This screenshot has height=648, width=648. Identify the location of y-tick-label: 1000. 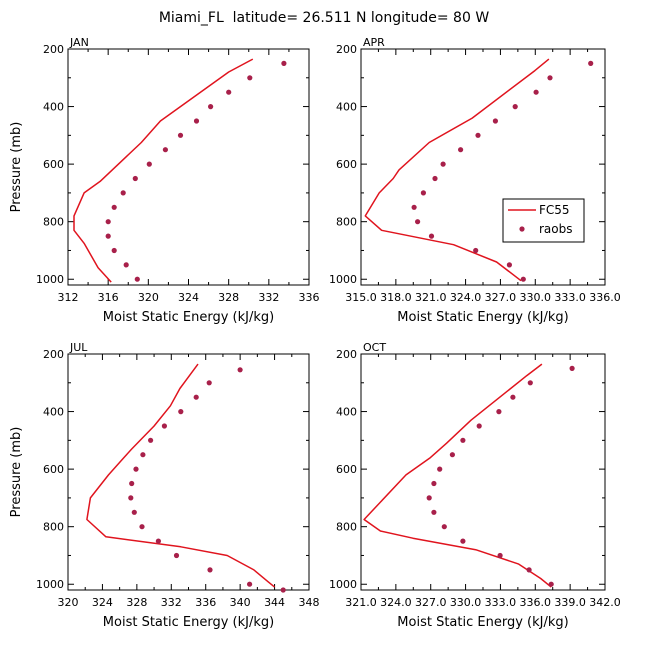
(343, 279).